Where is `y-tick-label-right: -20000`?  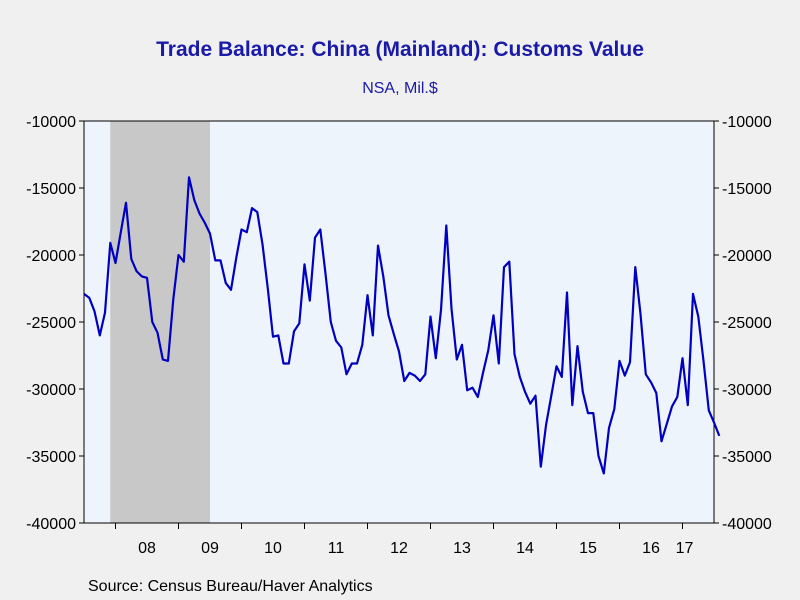 y-tick-label-right: -20000 is located at coordinates (747, 256).